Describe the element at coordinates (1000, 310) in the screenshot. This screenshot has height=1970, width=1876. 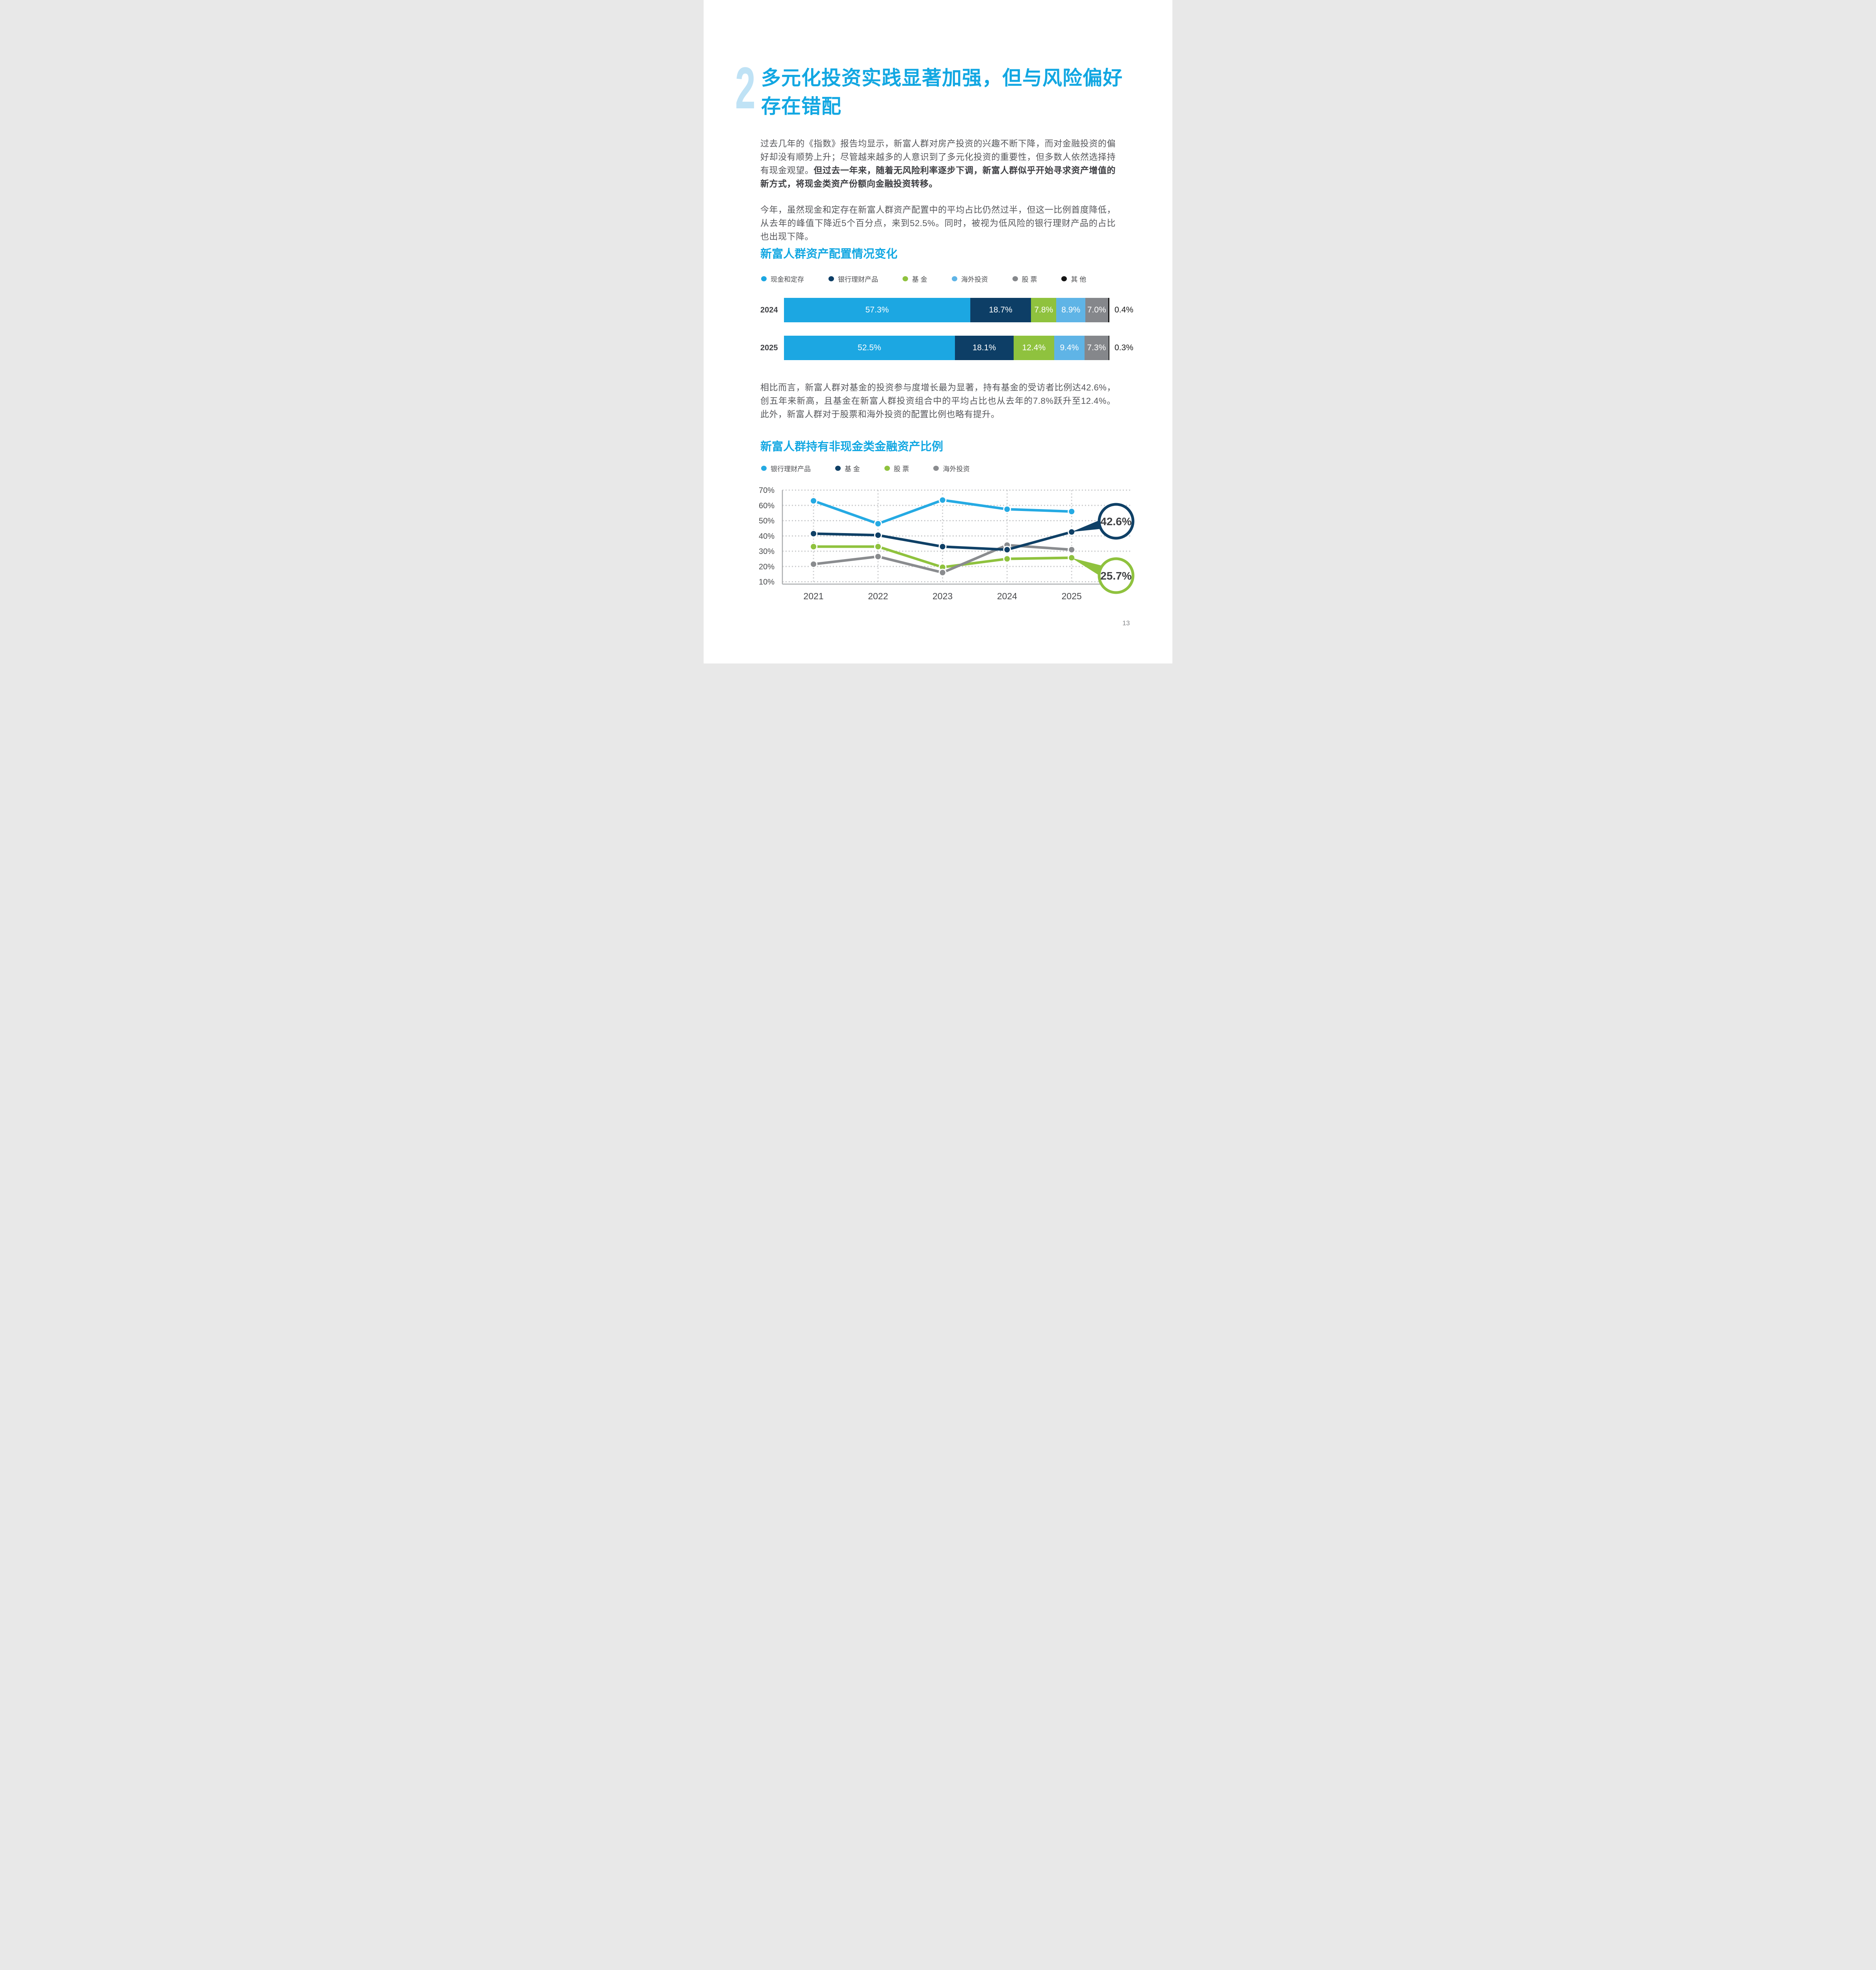
I see `bar-segment: 18.7%` at that location.